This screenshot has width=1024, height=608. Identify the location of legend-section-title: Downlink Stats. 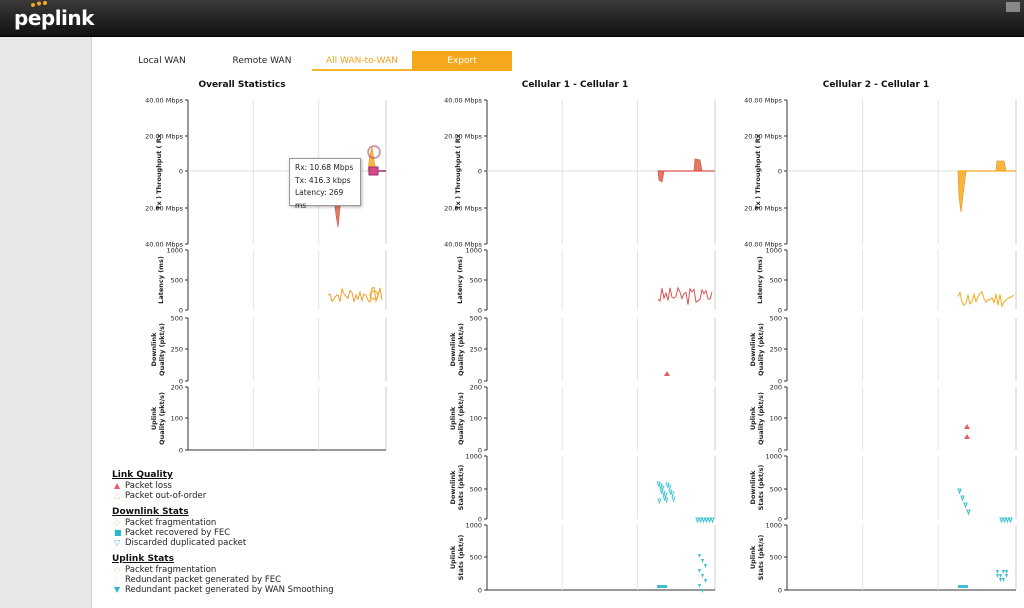
(150, 512).